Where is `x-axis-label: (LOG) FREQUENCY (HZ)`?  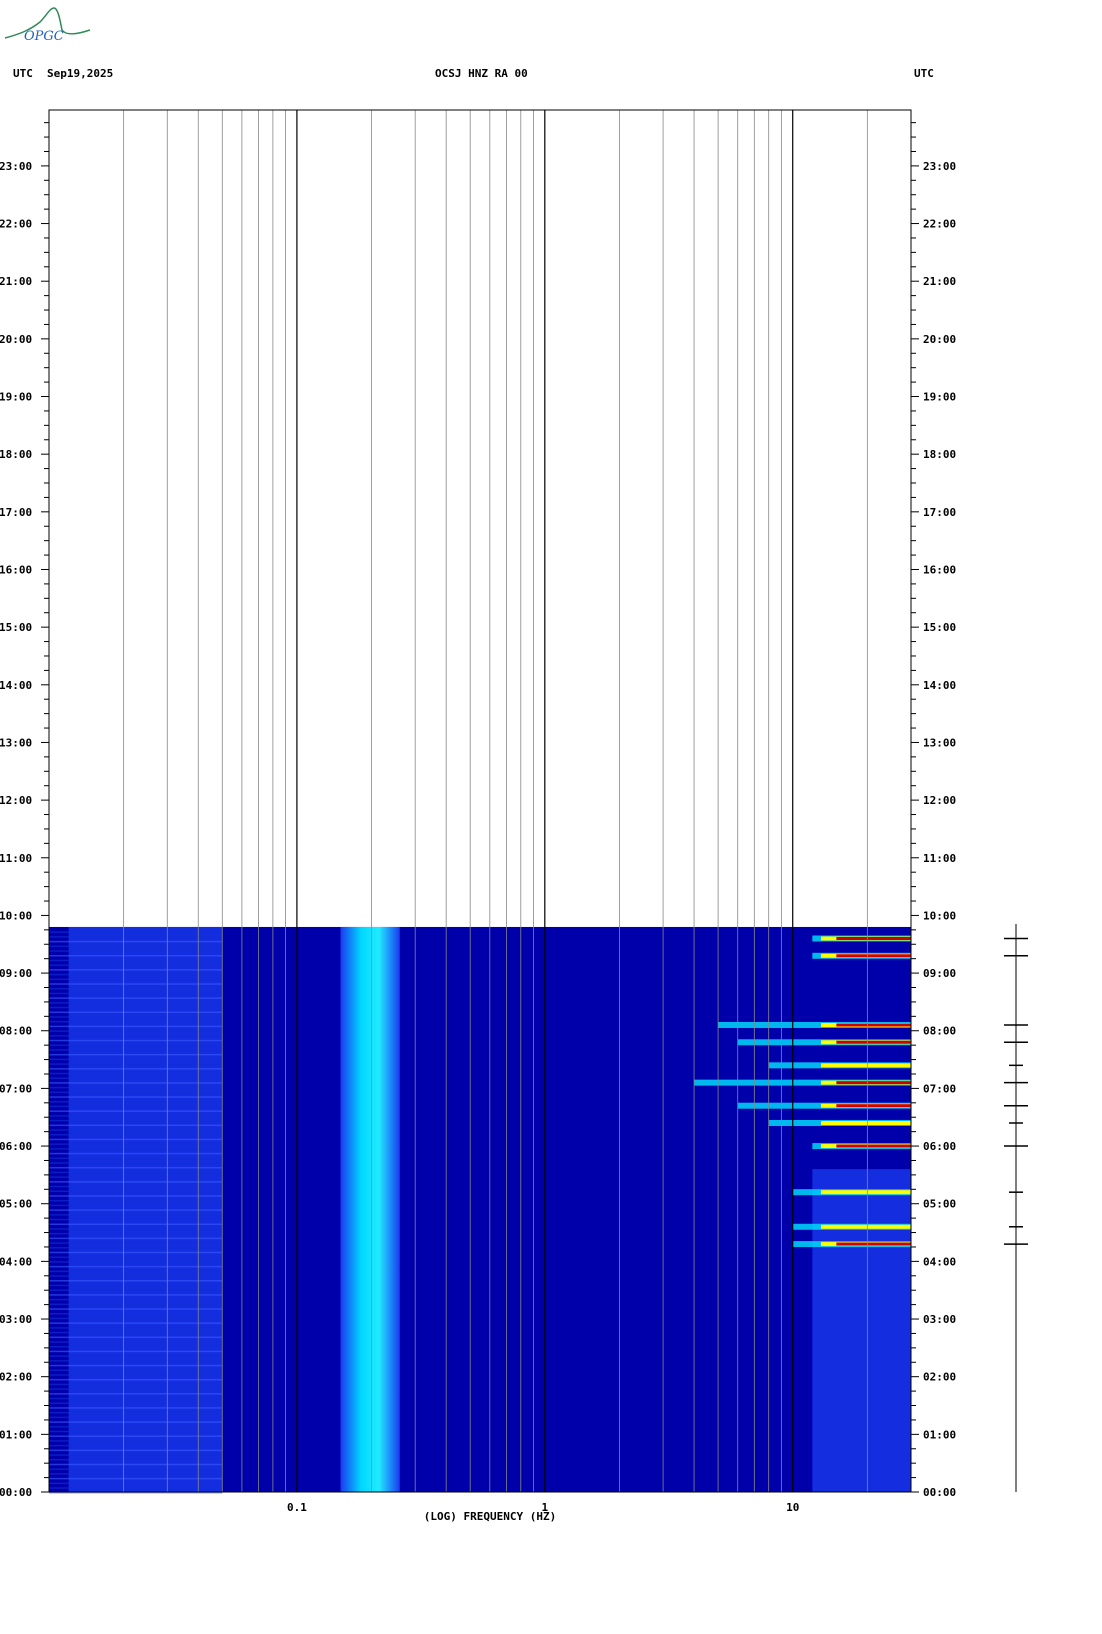 x-axis-label: (LOG) FREQUENCY (HZ) is located at coordinates (490, 1516).